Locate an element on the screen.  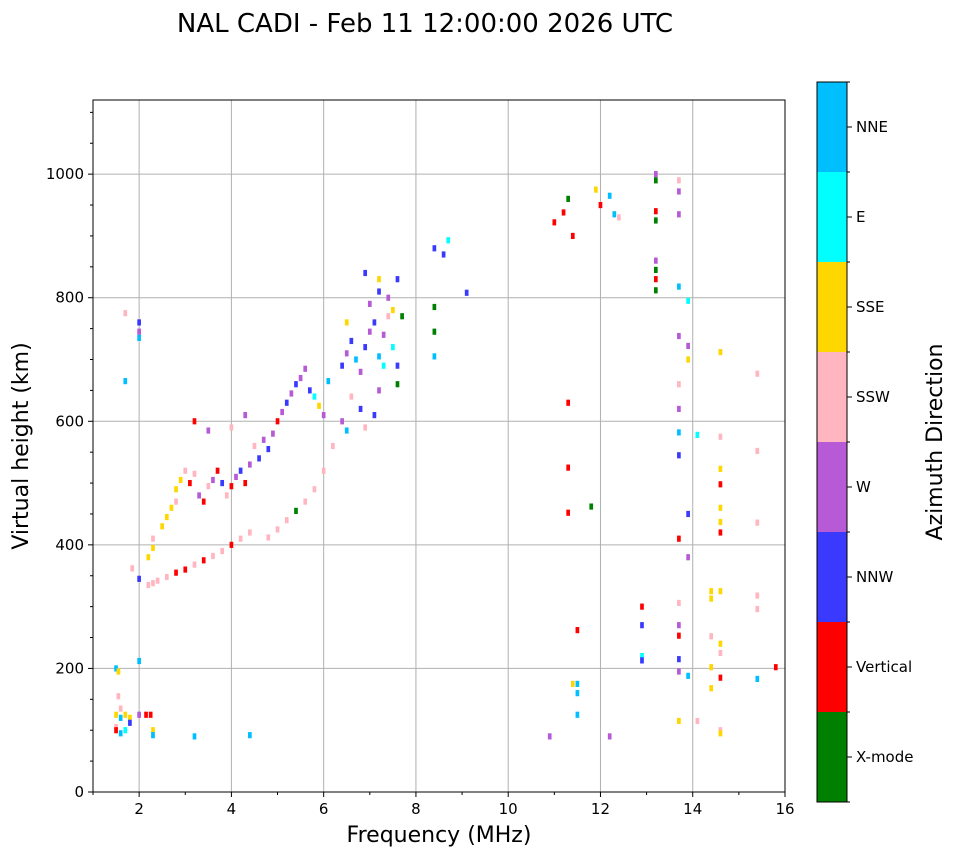
x-tick-label: 10 is located at coordinates (508, 809).